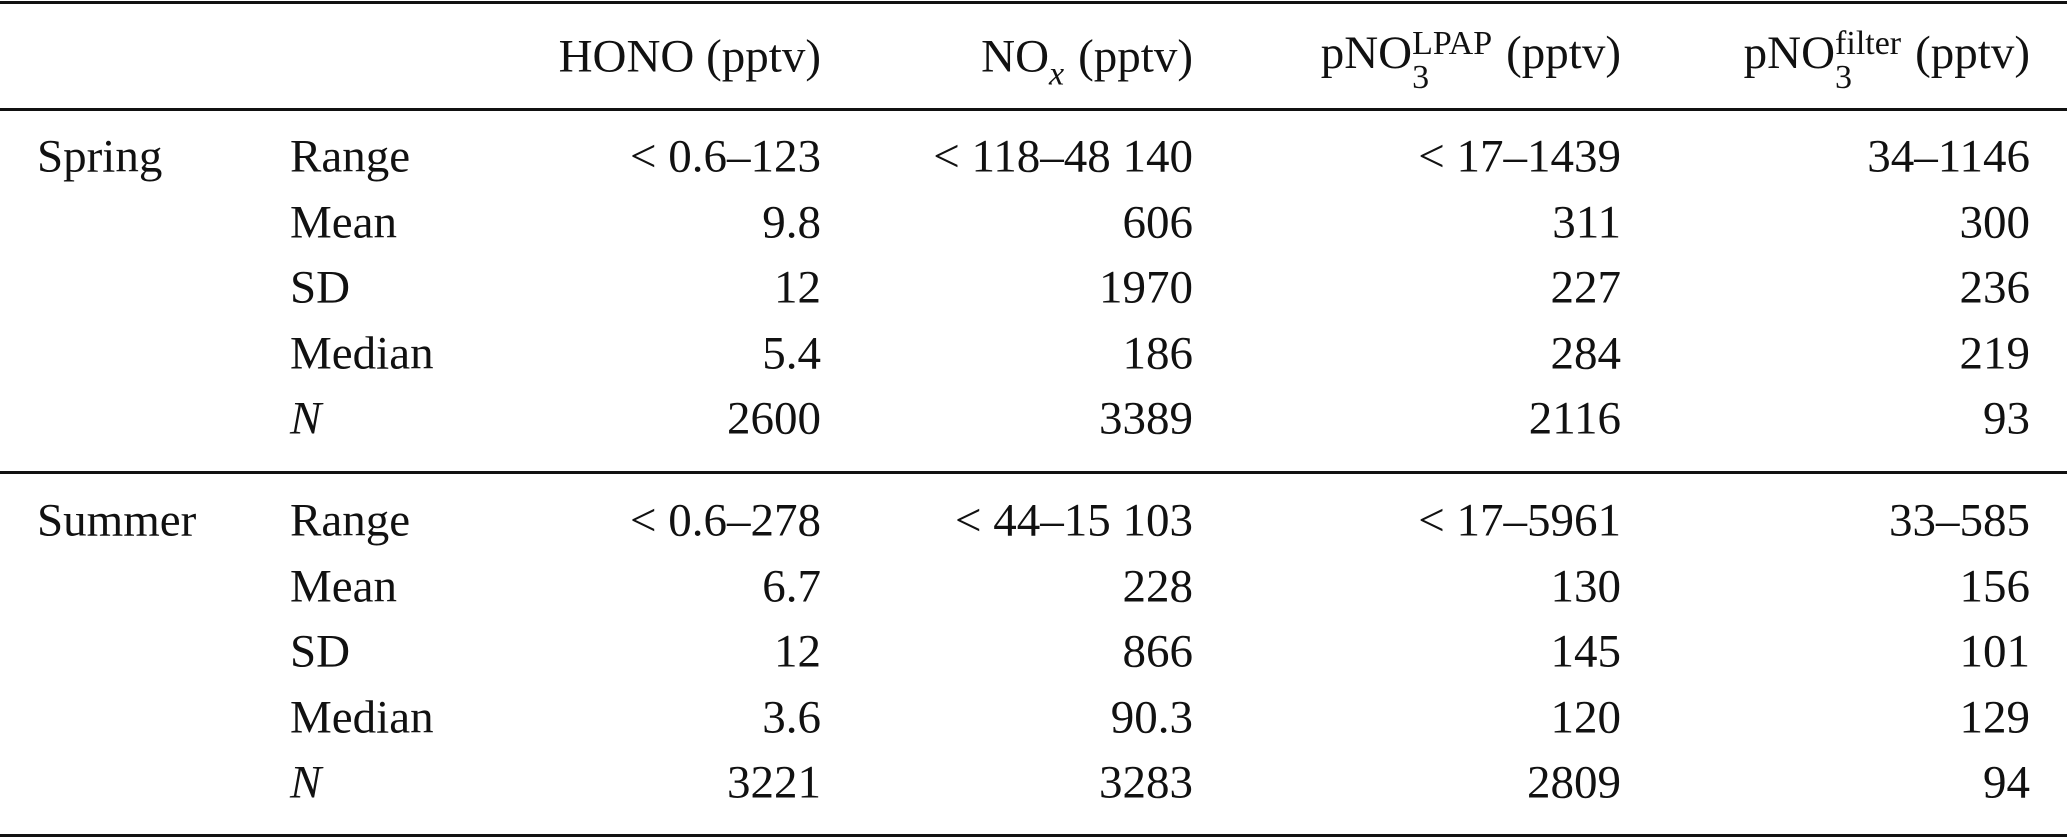  I want to click on table-cell: 227, so click(1586, 287).